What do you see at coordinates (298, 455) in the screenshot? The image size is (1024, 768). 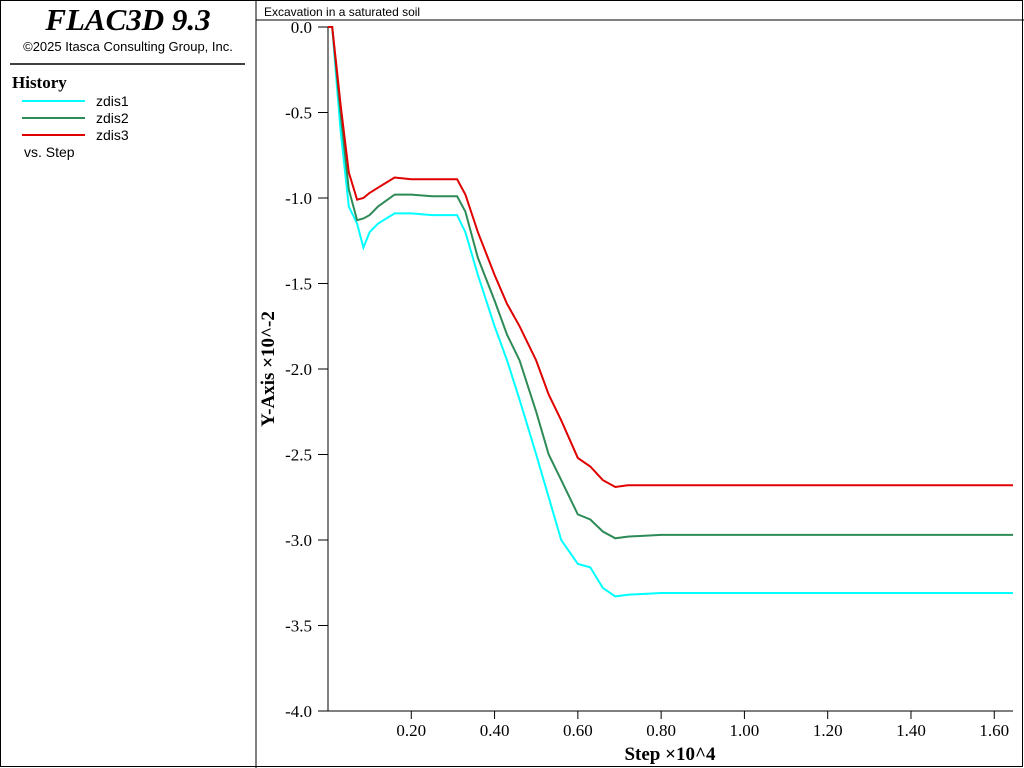 I see `y-tick-label: -2.5` at bounding box center [298, 455].